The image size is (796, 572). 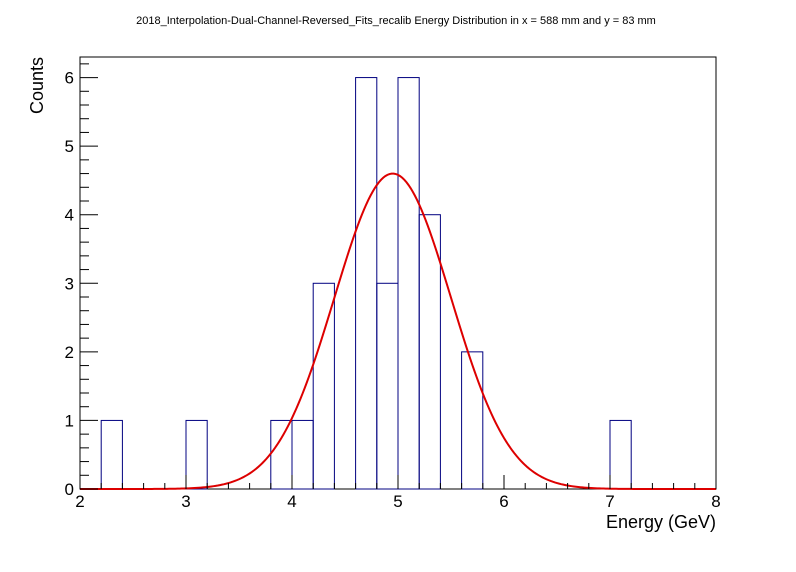 What do you see at coordinates (79, 501) in the screenshot?
I see `x-tick-label-0: 2` at bounding box center [79, 501].